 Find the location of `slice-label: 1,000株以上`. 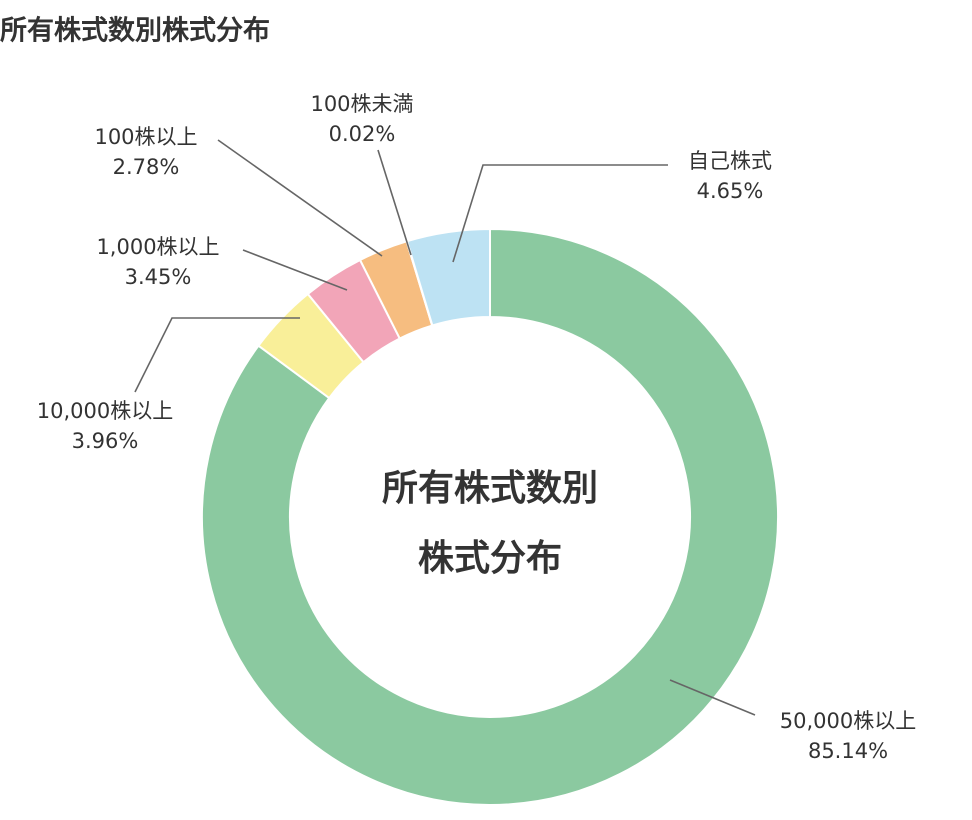

slice-label: 1,000株以上 is located at coordinates (157, 247).